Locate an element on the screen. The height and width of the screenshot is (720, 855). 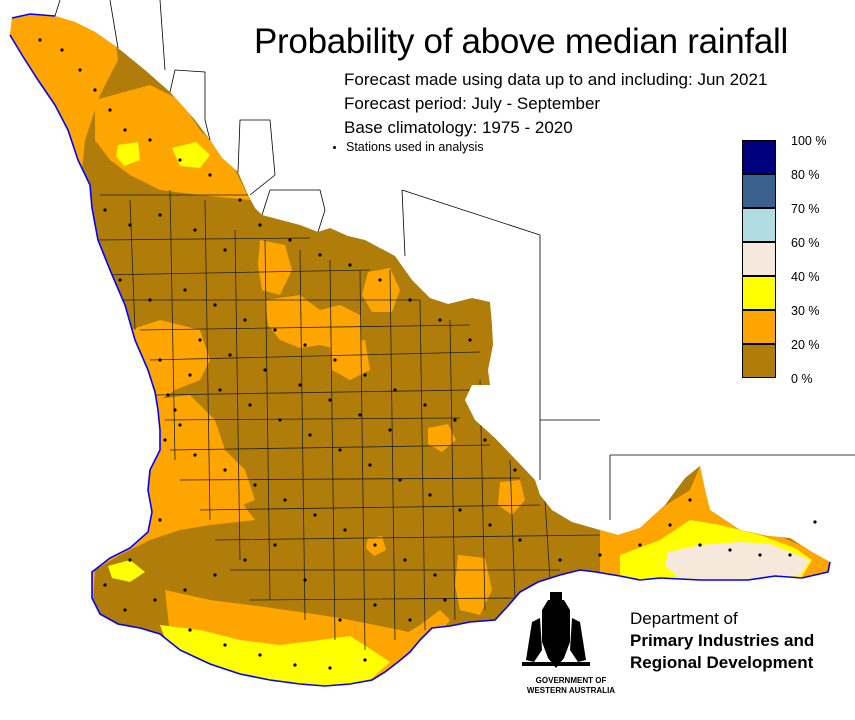
base-climatology-text: Base climatology: 1975 - 2020 is located at coordinates (458, 127).